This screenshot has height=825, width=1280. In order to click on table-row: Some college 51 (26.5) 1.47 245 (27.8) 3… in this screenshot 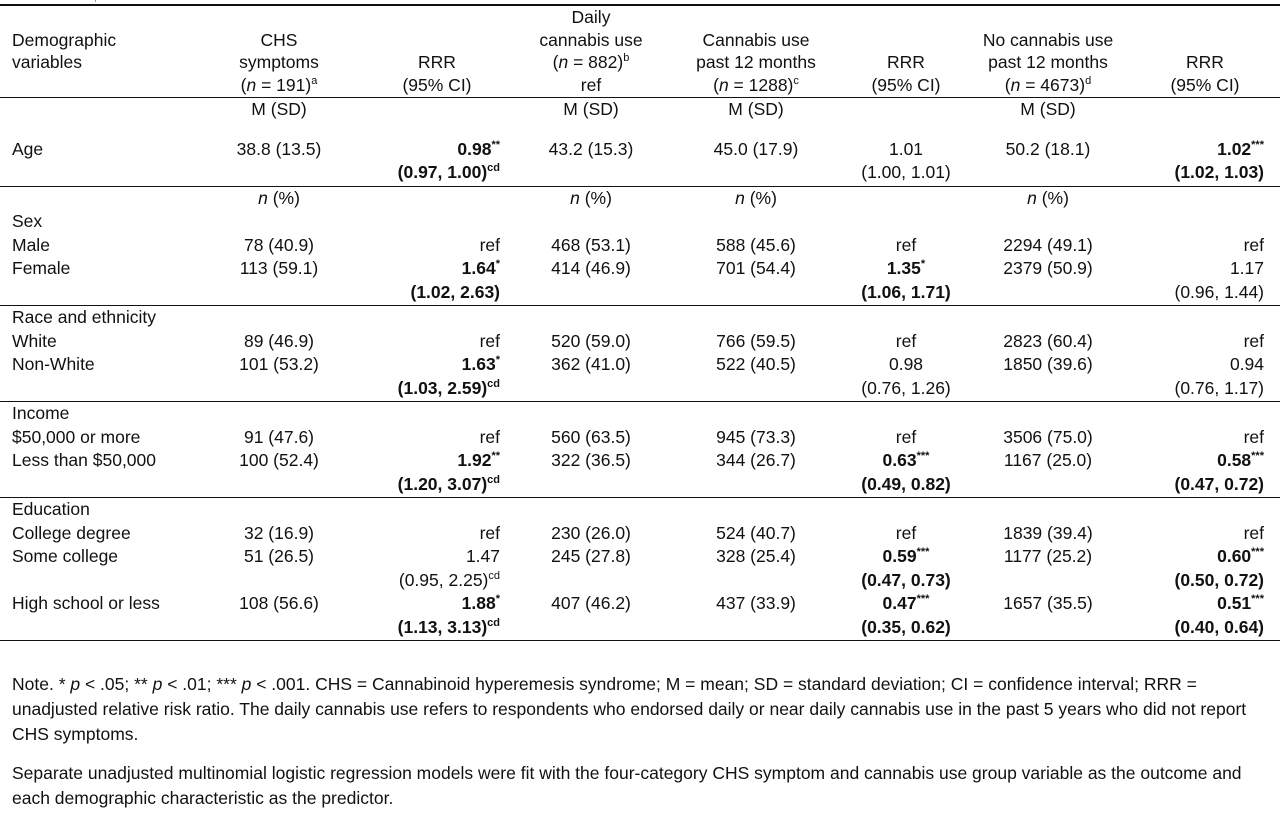, I will do `click(640, 557)`.